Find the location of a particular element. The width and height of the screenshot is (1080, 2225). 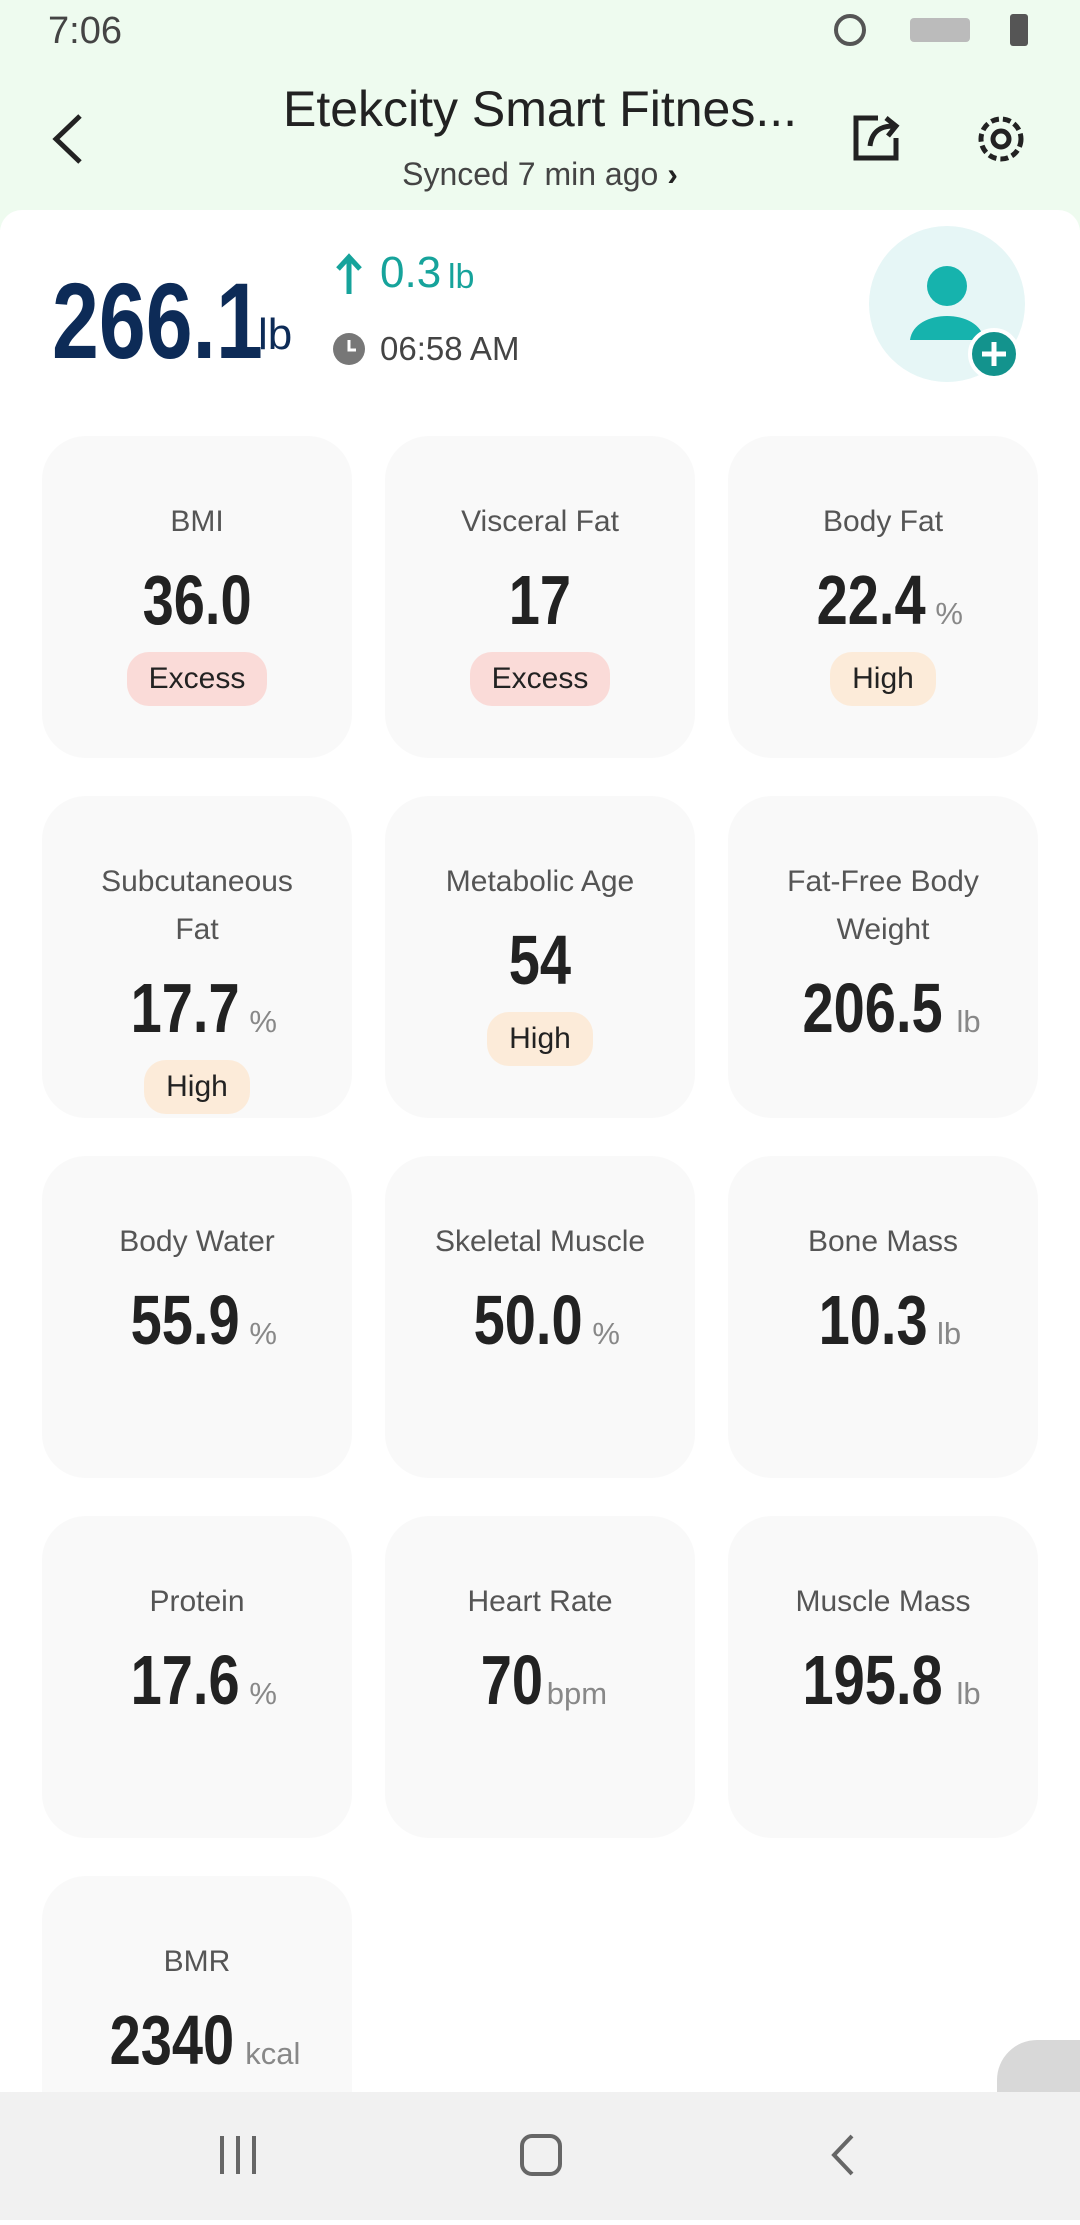

metric-label: Subcutaneous Fat is located at coordinates (197, 905).